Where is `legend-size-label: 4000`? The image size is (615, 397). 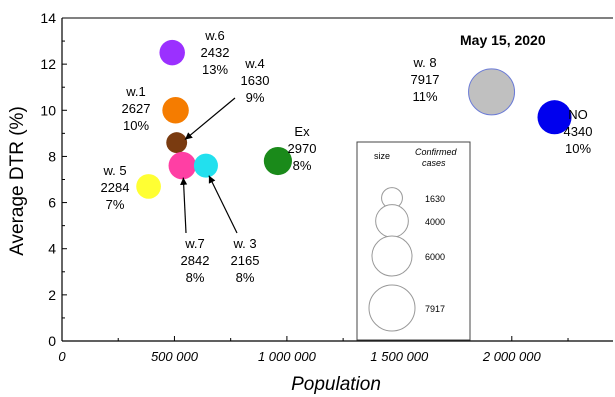 legend-size-label: 4000 is located at coordinates (435, 222).